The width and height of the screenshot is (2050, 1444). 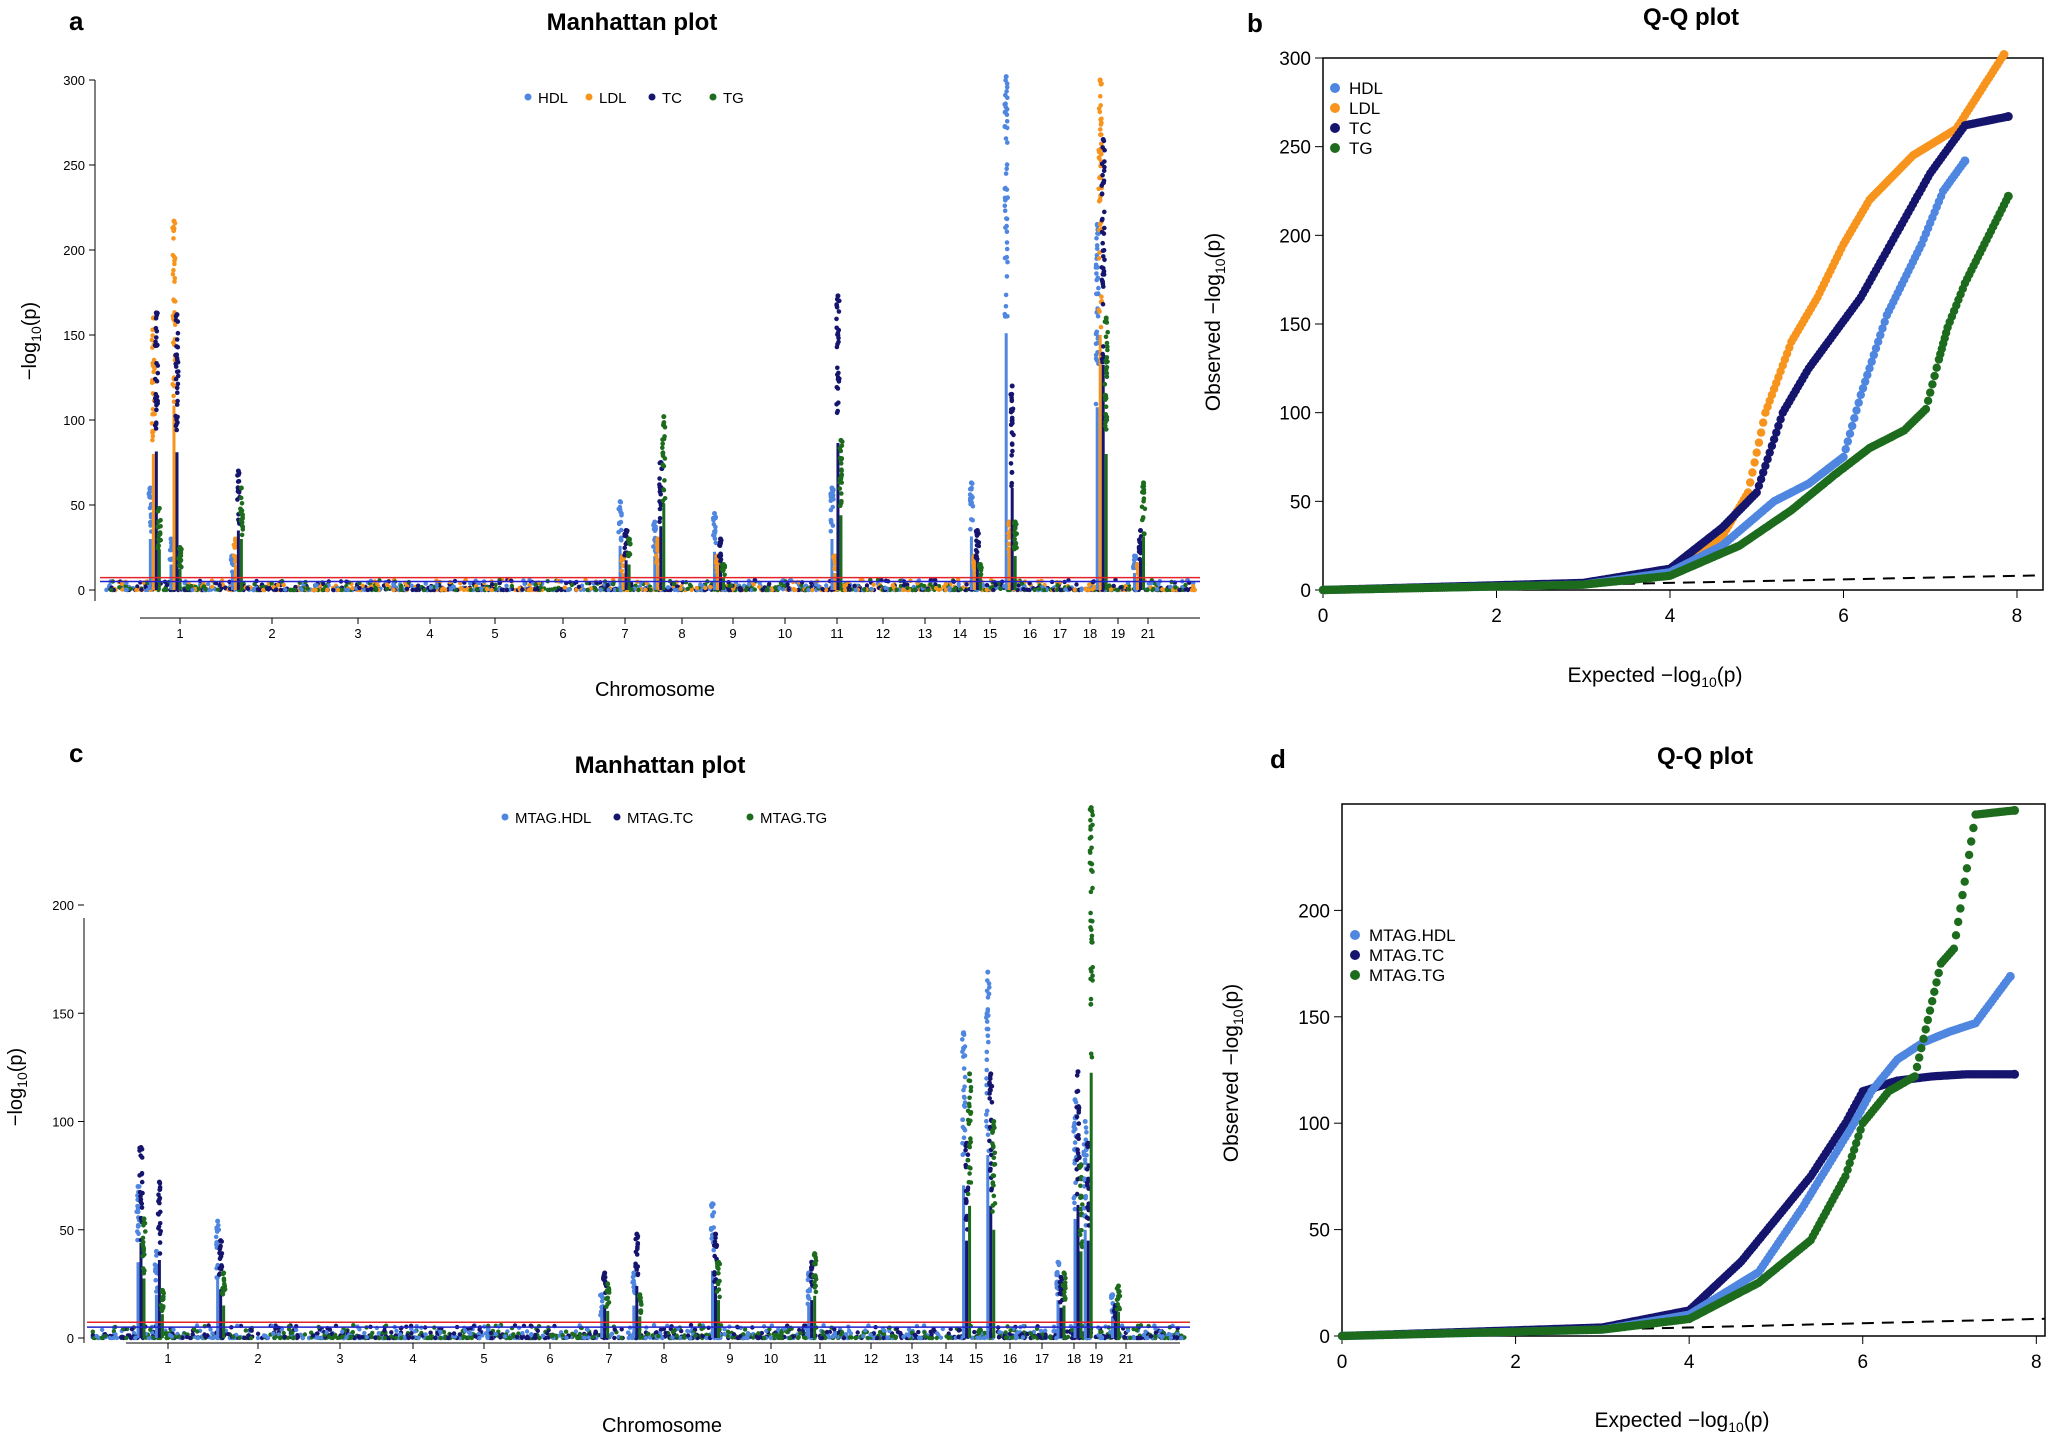 What do you see at coordinates (1295, 59) in the screenshot?
I see `y-tick-label-300: 300` at bounding box center [1295, 59].